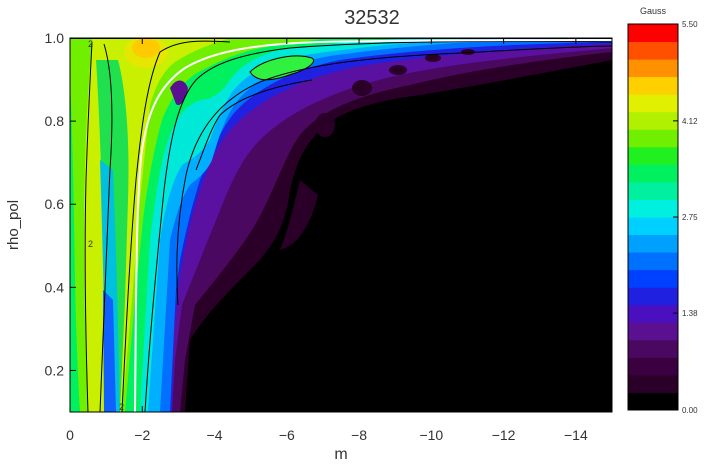 The height and width of the screenshot is (472, 706). I want to click on x-tick-label: −4, so click(215, 435).